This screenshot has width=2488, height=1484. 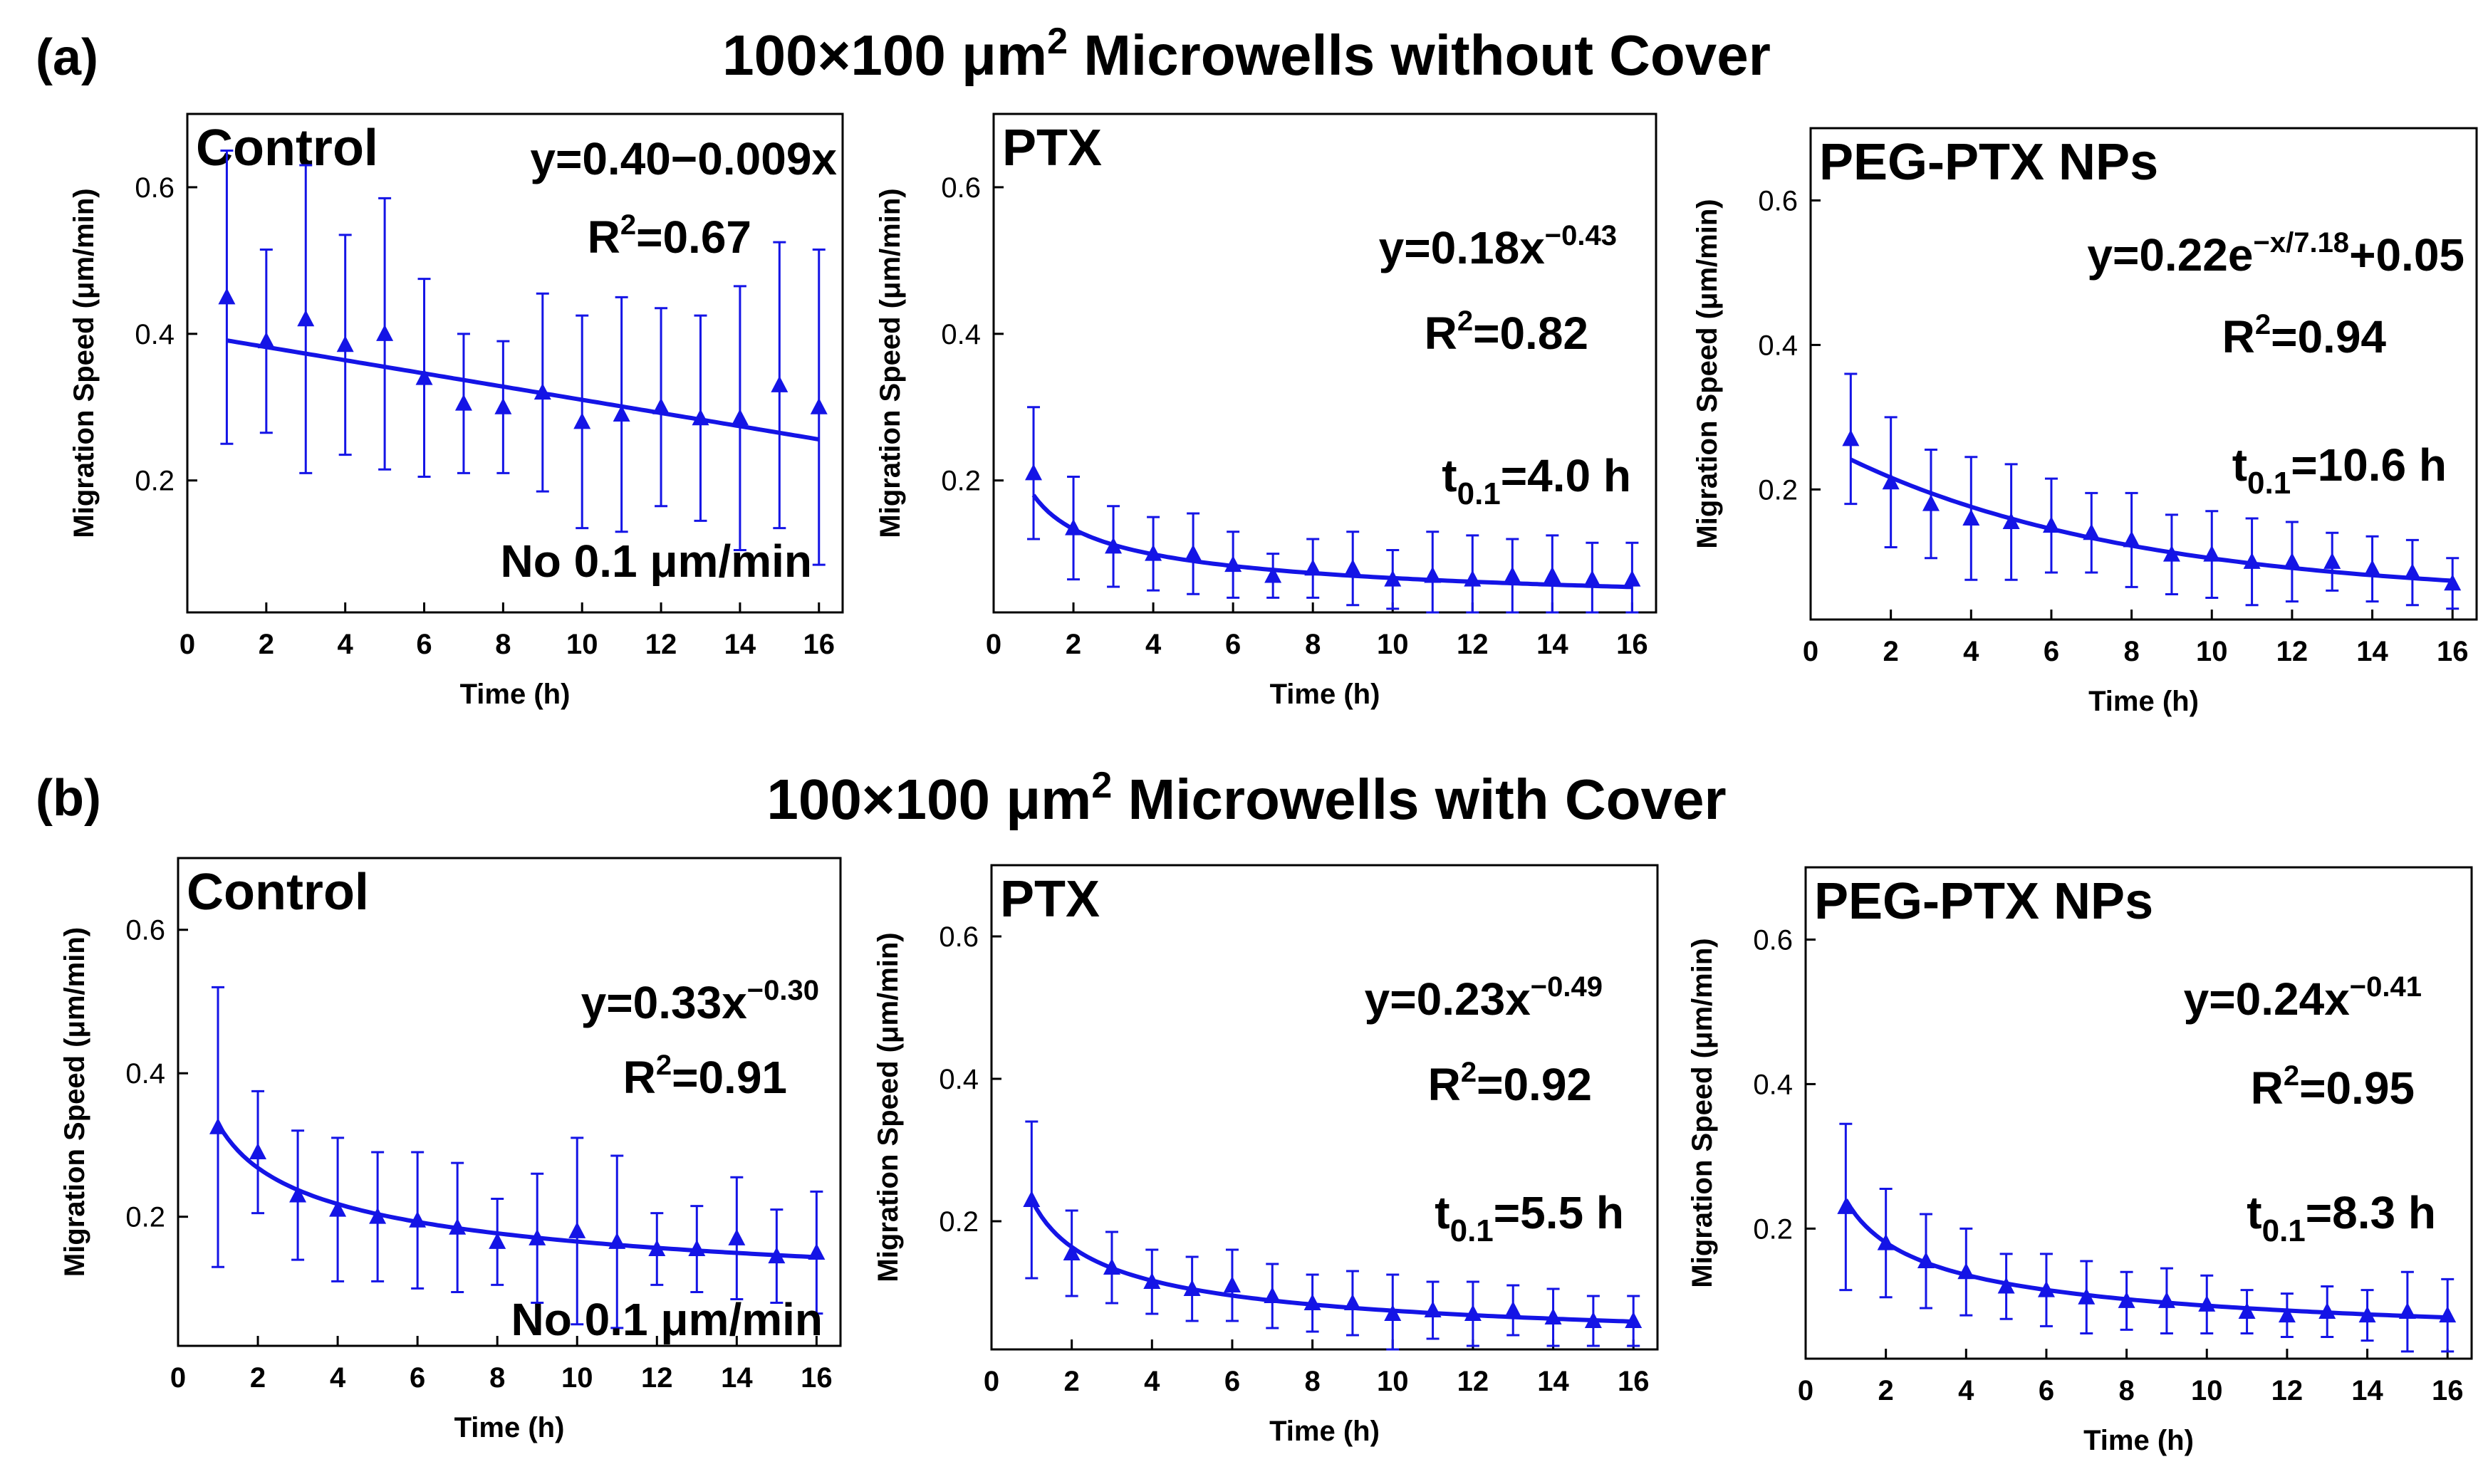 What do you see at coordinates (1101, 785) in the screenshot?
I see `row-b-title-sup: 2` at bounding box center [1101, 785].